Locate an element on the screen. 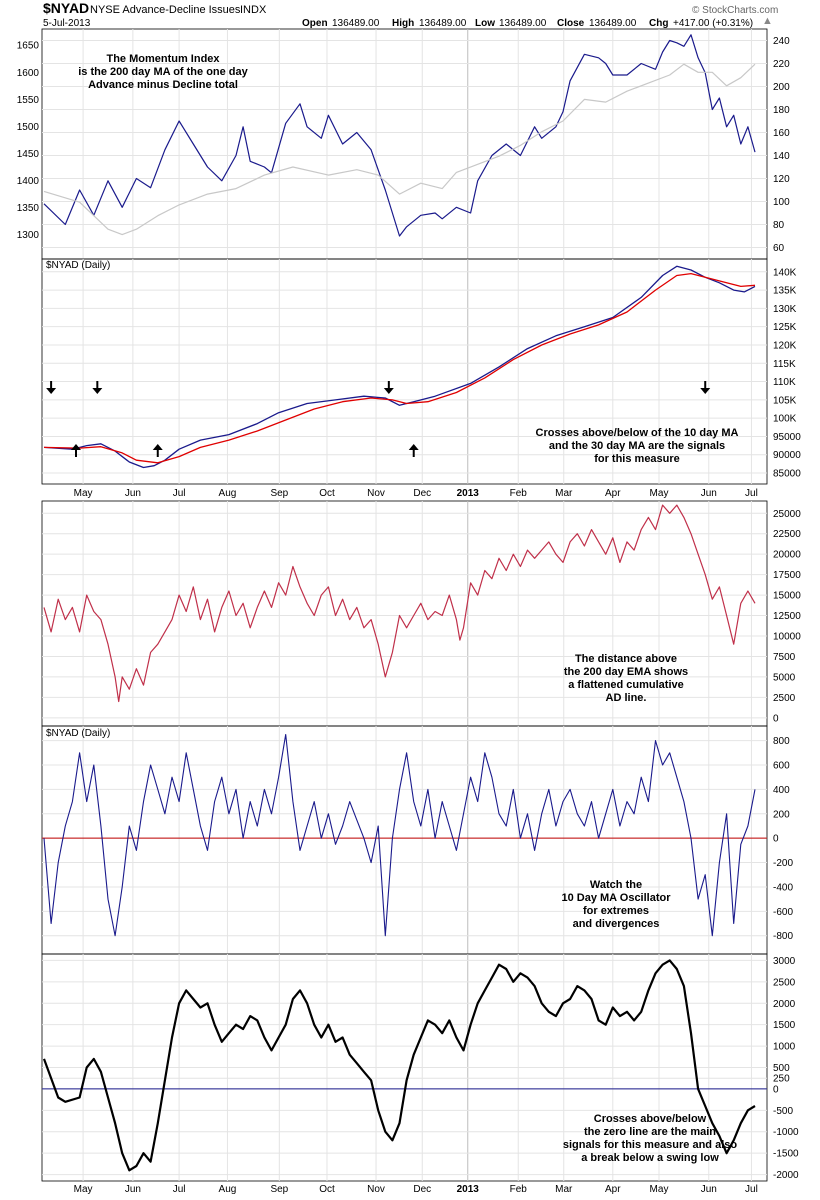  right-axis-tick-label: 100 is located at coordinates (781, 202).